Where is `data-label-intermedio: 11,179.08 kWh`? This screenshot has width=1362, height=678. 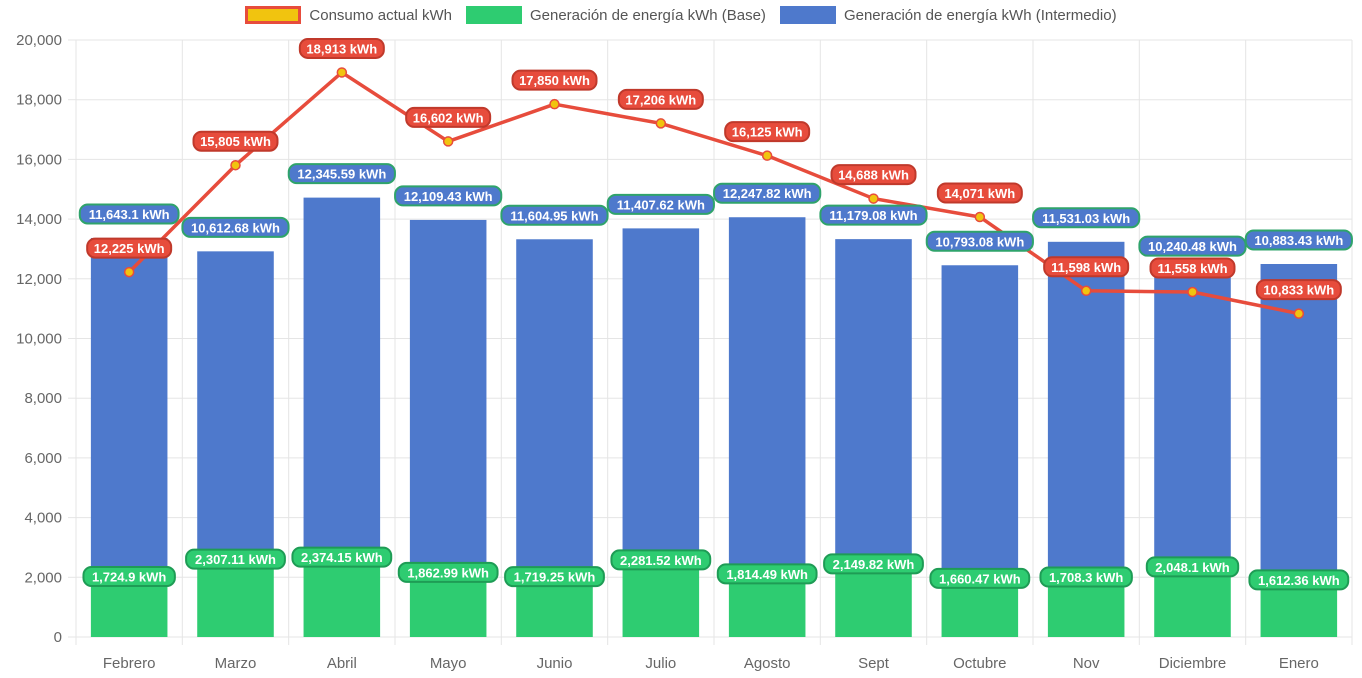 data-label-intermedio: 11,179.08 kWh is located at coordinates (873, 215).